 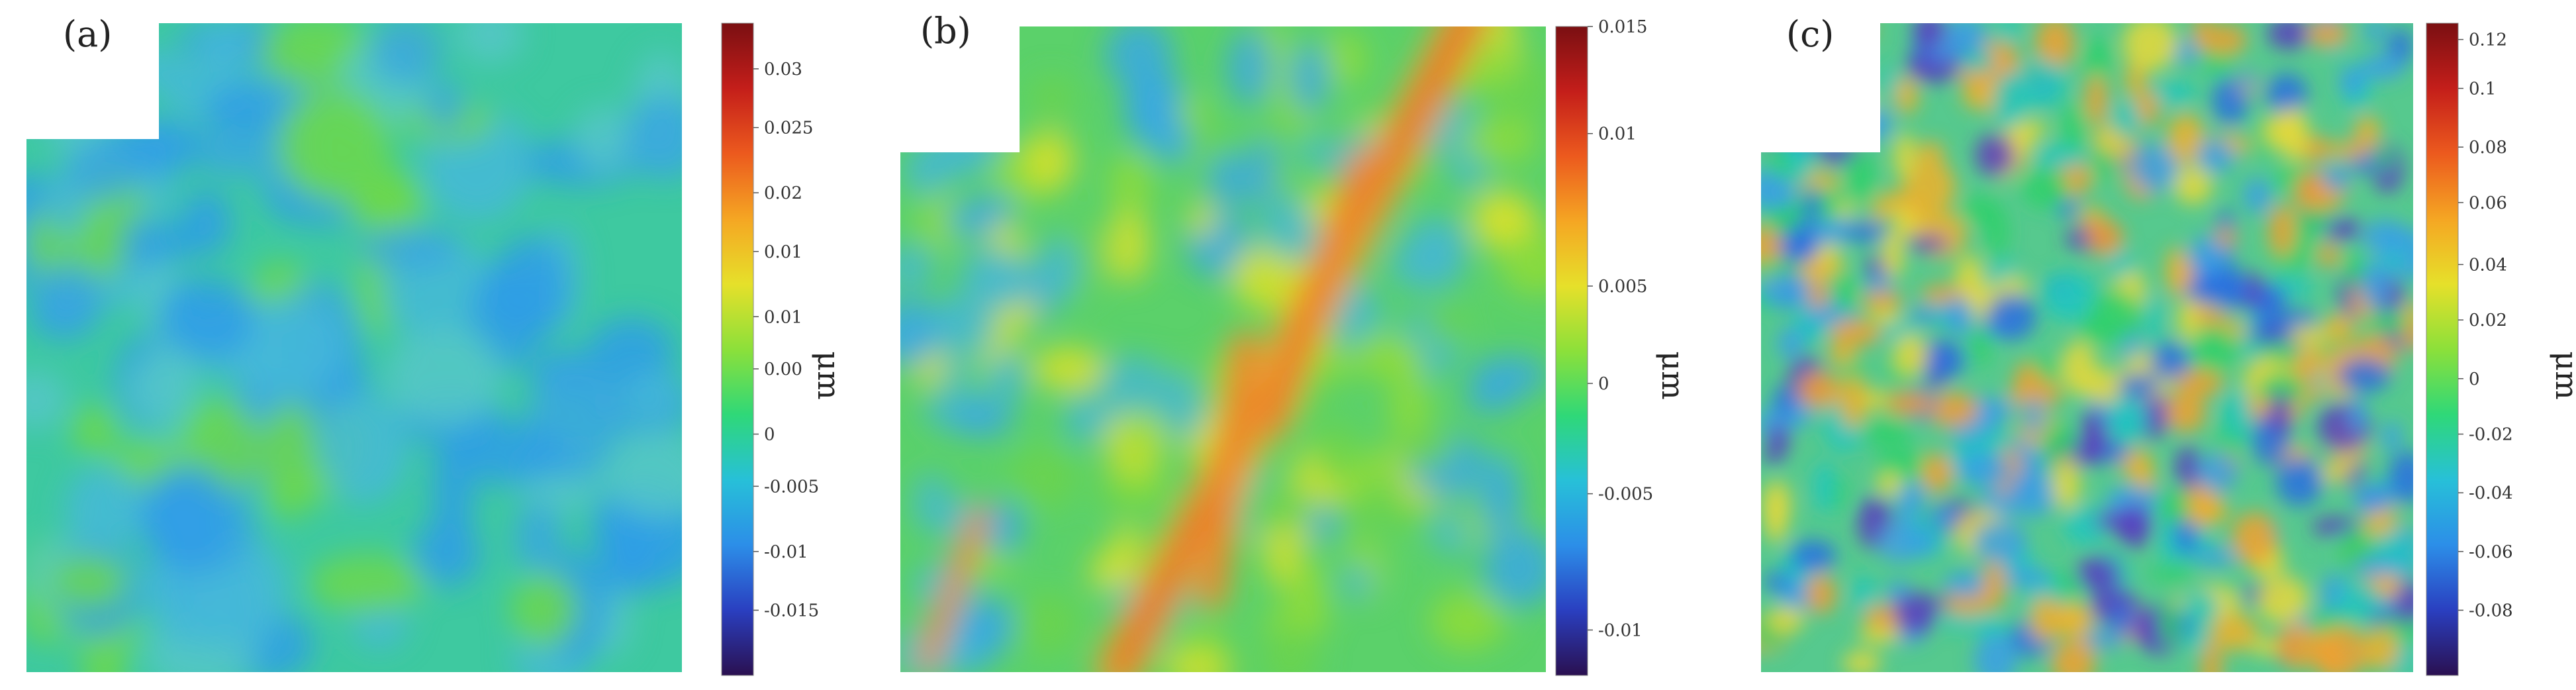 What do you see at coordinates (88, 34) in the screenshot?
I see `panel-label: (a)` at bounding box center [88, 34].